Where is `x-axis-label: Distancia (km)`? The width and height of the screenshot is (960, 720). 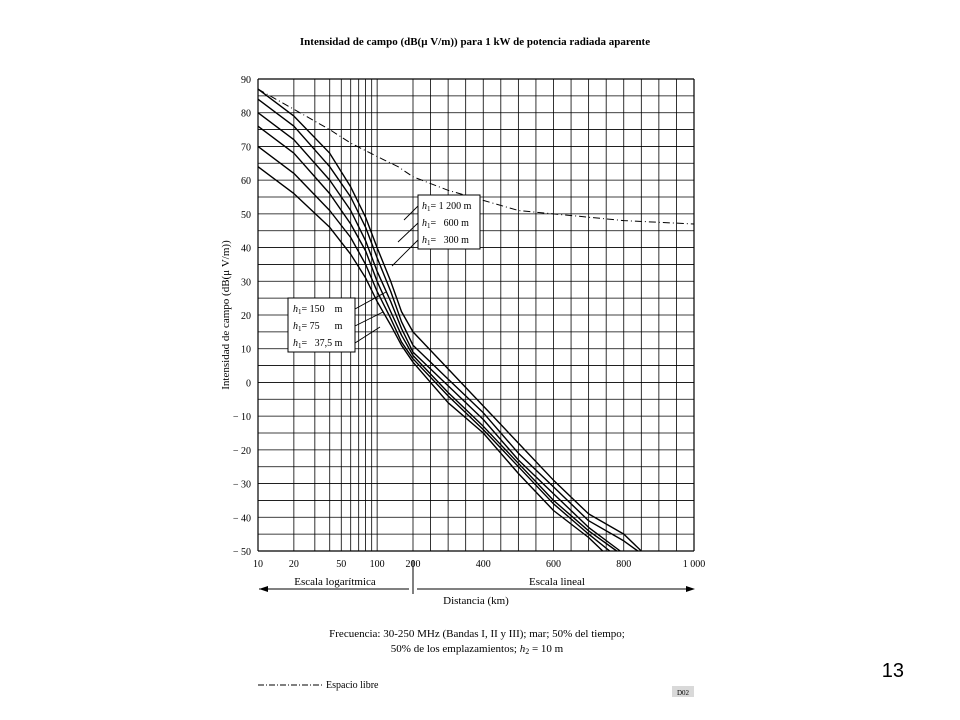 x-axis-label: Distancia (km) is located at coordinates (476, 601).